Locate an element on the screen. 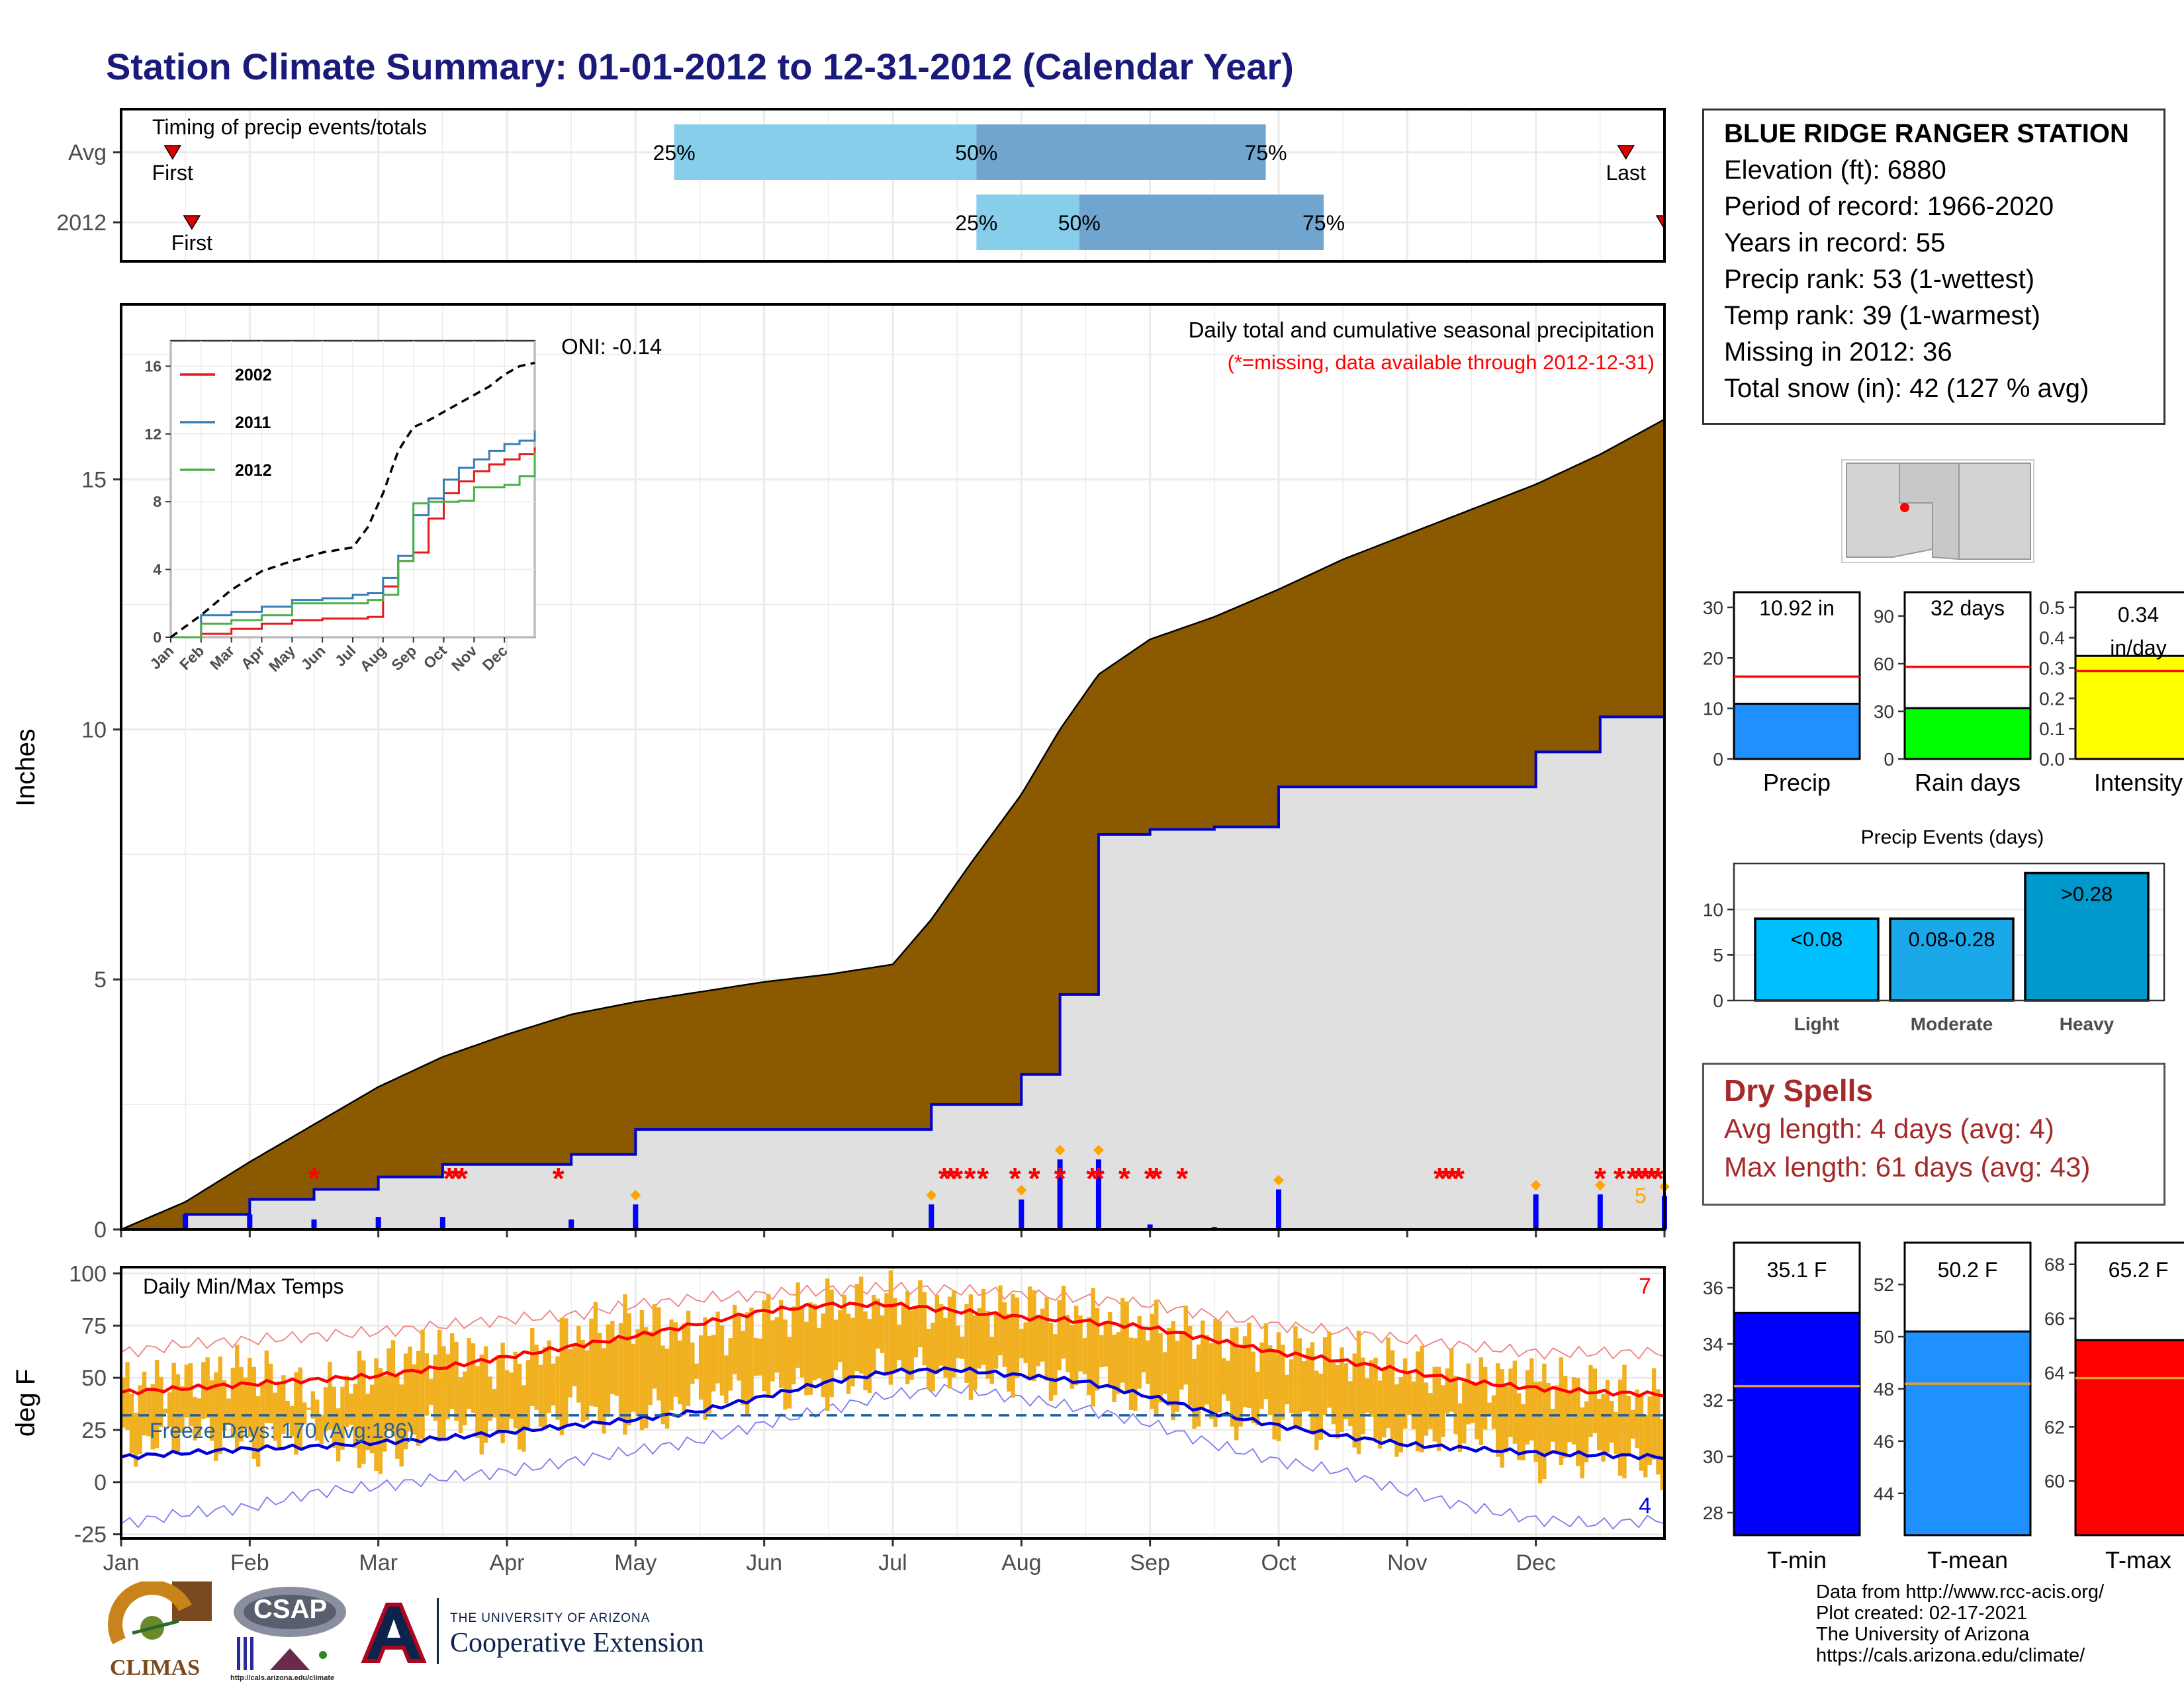 This screenshot has height=1688, width=2184. summary-bar is located at coordinates (1968, 733).